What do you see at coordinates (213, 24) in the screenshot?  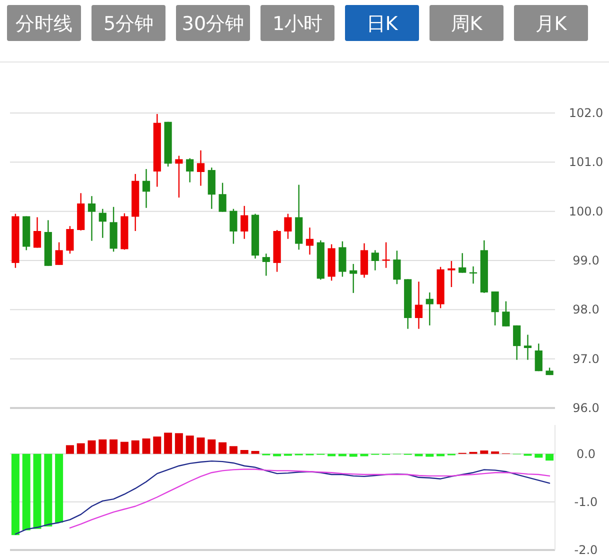 I see `text: 30分钟` at bounding box center [213, 24].